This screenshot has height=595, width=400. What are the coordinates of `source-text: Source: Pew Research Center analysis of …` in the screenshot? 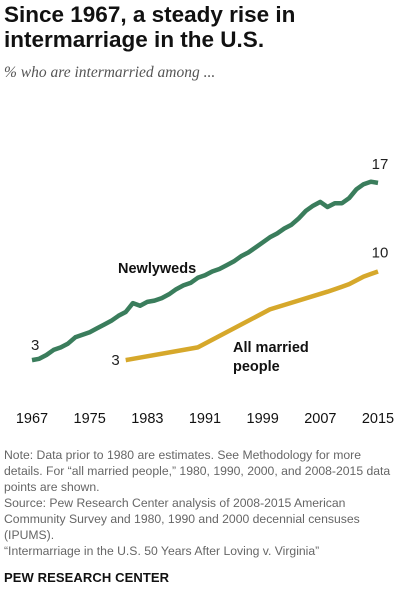 It's located at (182, 519).